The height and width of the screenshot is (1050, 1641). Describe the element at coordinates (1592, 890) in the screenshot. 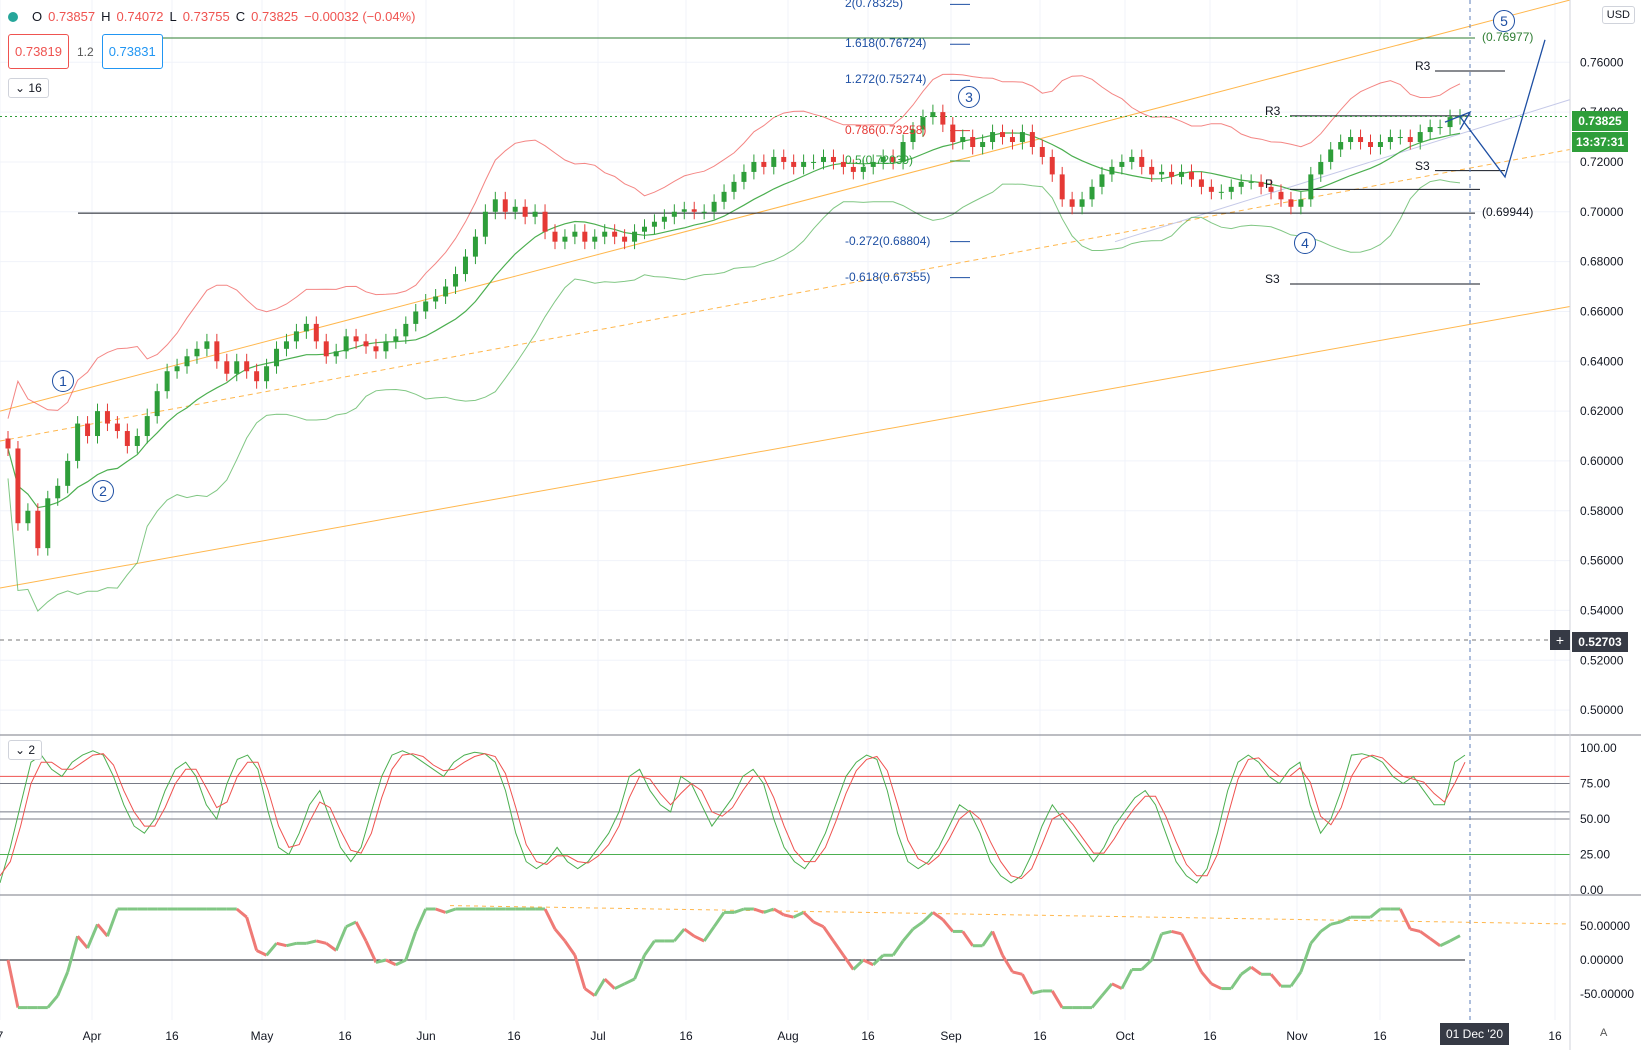

I see `stoch-tick: 0.00` at that location.